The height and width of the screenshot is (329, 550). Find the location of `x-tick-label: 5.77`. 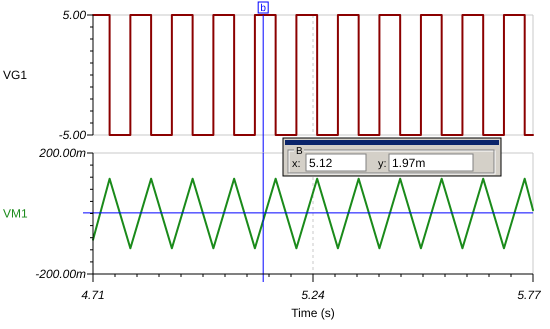

x-tick-label: 5.77 is located at coordinates (529, 295).